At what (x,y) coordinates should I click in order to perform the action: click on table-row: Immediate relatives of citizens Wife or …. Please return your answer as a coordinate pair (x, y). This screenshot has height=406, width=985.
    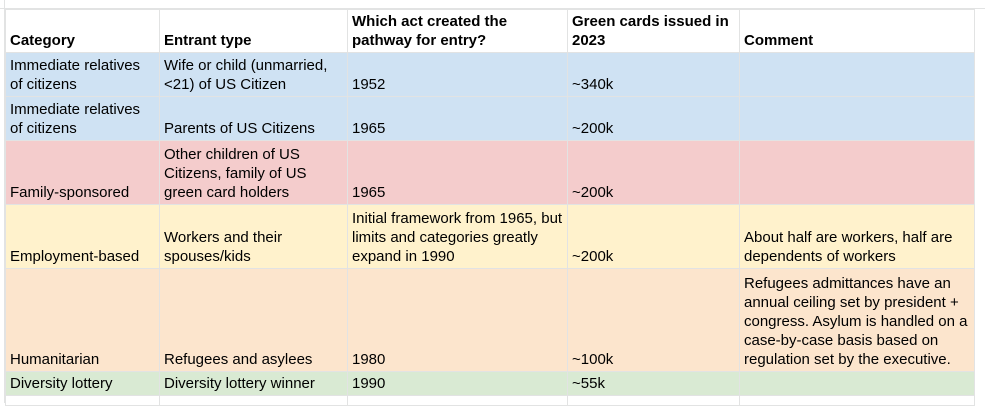
    Looking at the image, I should click on (490, 74).